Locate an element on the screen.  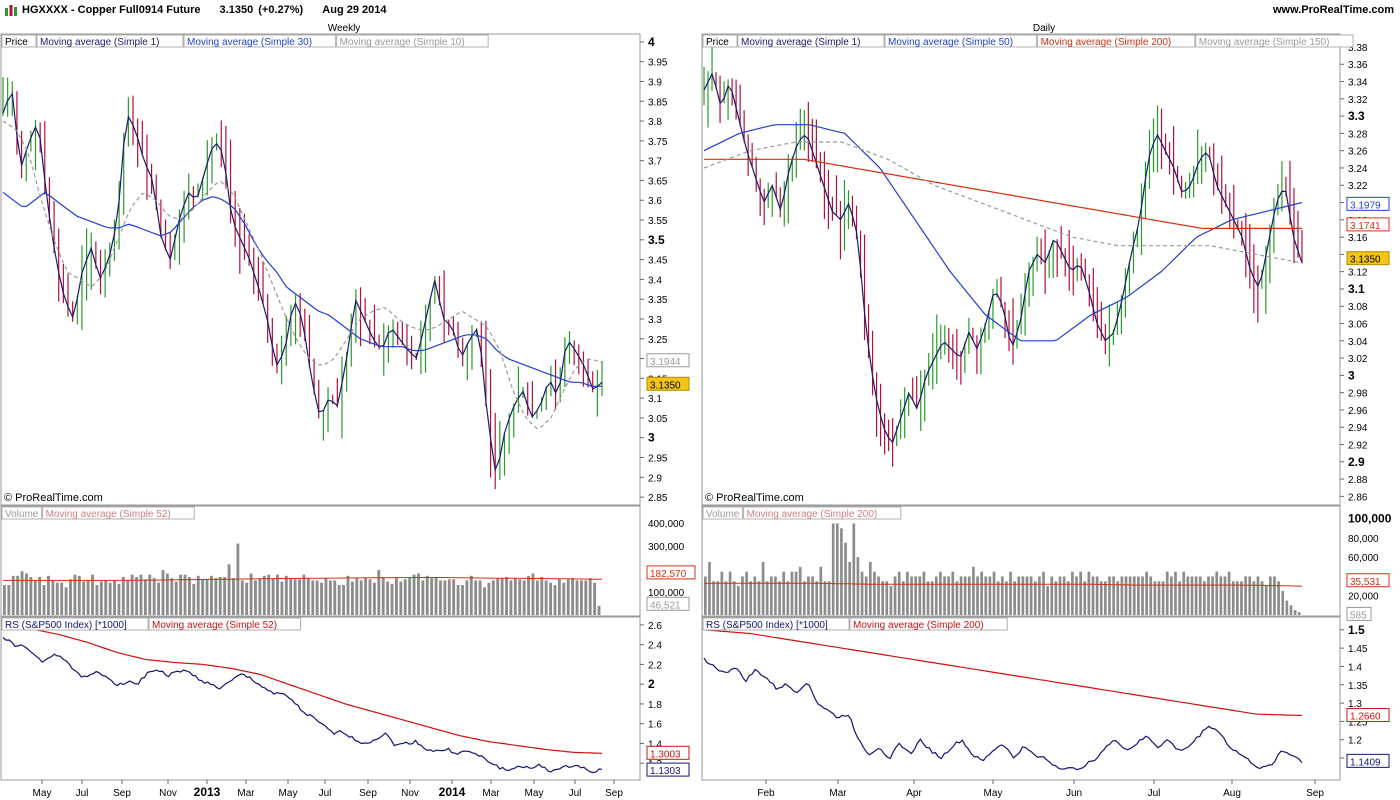
weekly-price-copyright: © ProRealTime.com is located at coordinates (53, 498).